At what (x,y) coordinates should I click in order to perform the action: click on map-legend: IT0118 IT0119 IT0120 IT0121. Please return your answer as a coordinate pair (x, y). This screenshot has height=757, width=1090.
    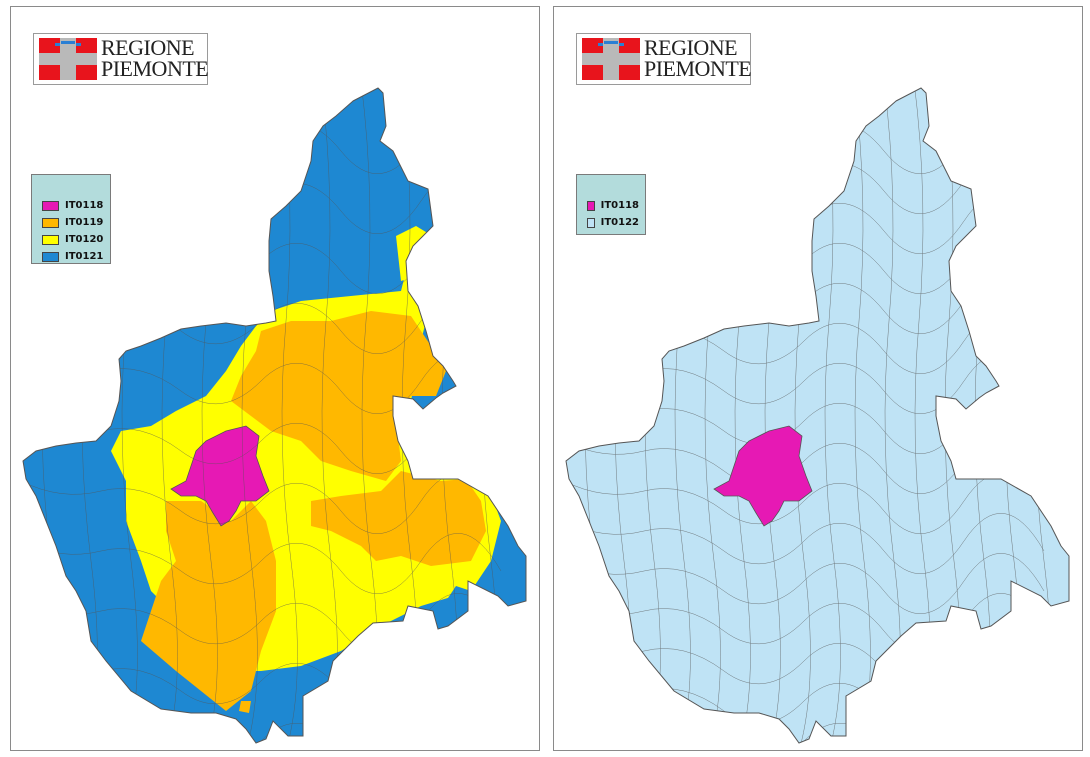
    Looking at the image, I should click on (71, 219).